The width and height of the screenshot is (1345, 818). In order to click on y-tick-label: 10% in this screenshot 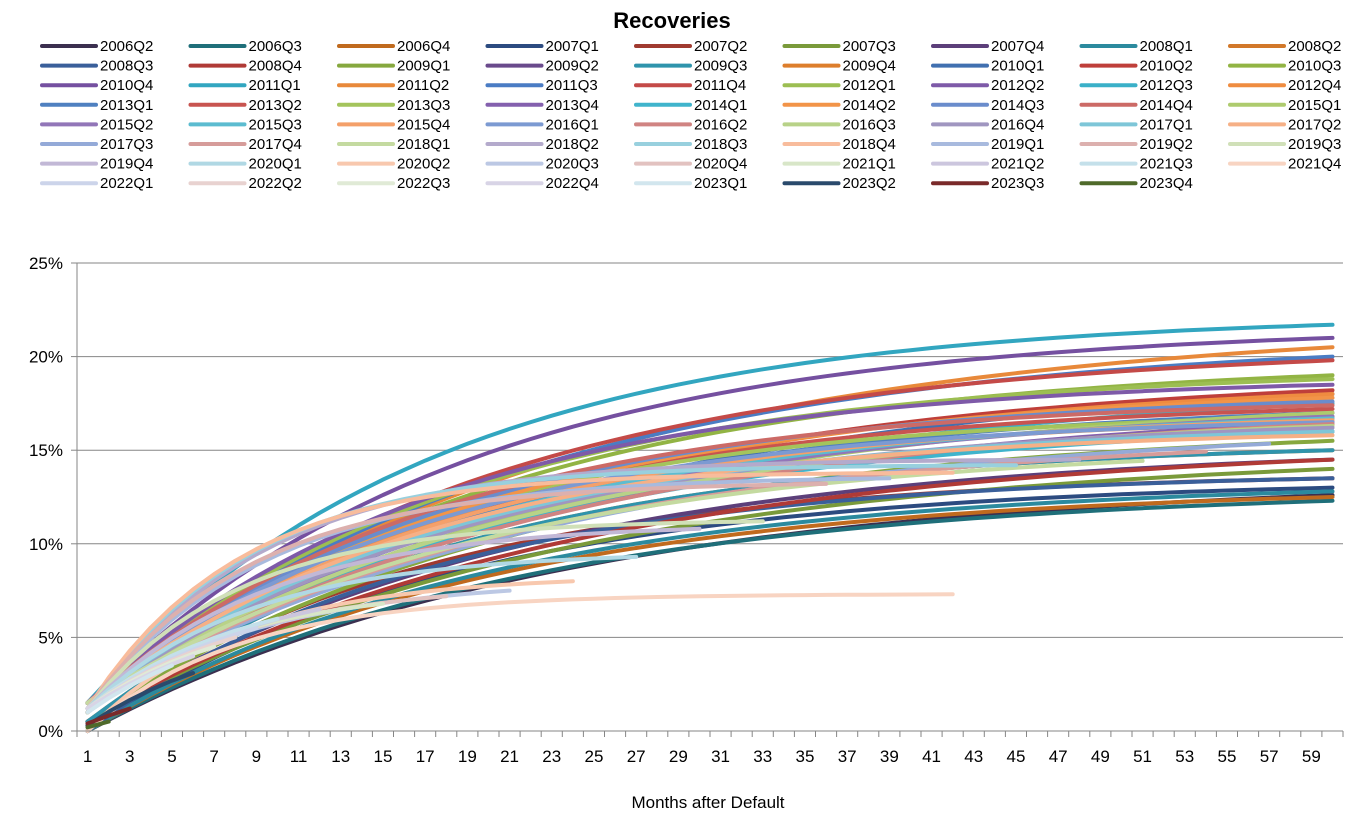, I will do `click(46, 544)`.